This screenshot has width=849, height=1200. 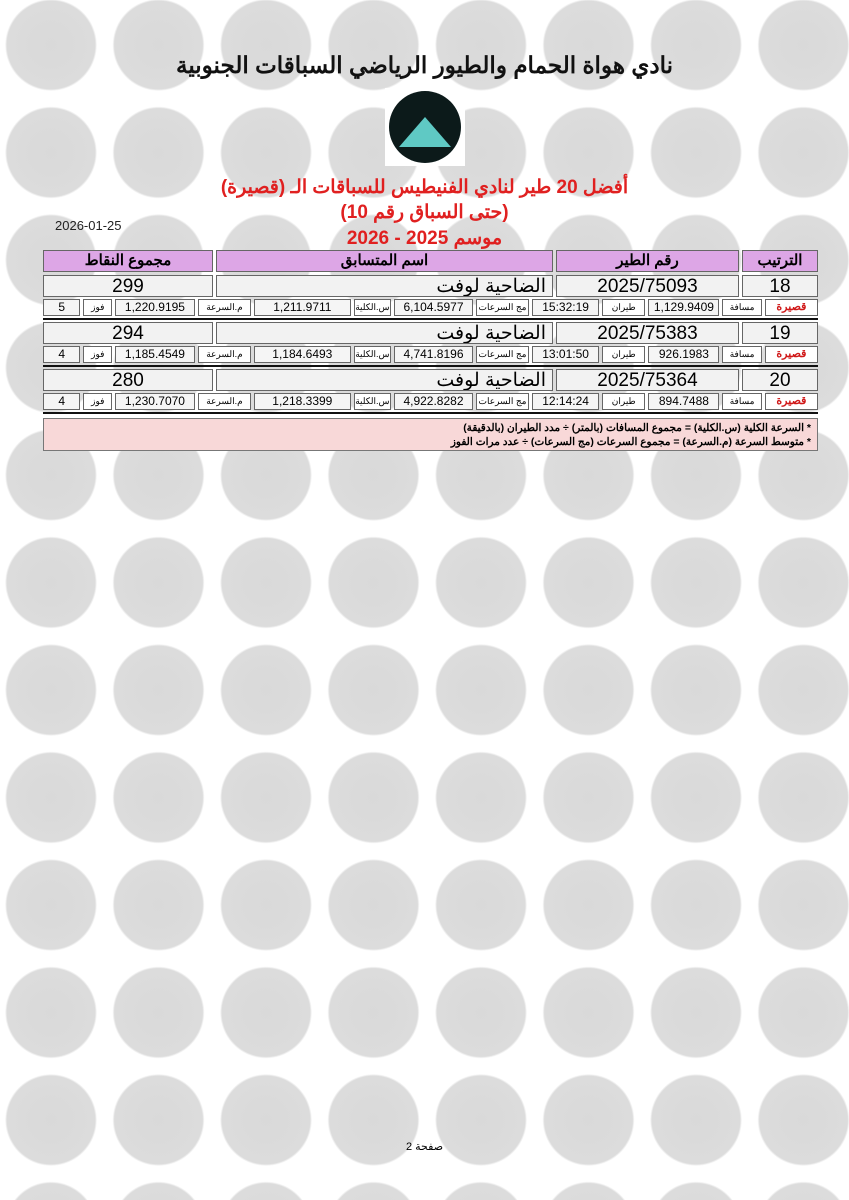 What do you see at coordinates (424, 238) in the screenshot?
I see `season: موسم 2025 - 2026` at bounding box center [424, 238].